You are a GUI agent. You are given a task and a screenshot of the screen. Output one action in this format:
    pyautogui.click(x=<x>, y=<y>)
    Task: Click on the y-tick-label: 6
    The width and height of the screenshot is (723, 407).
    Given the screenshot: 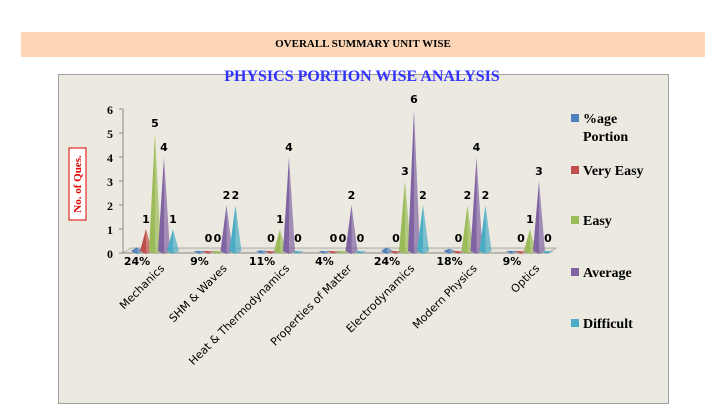 What is the action you would take?
    pyautogui.click(x=110, y=110)
    